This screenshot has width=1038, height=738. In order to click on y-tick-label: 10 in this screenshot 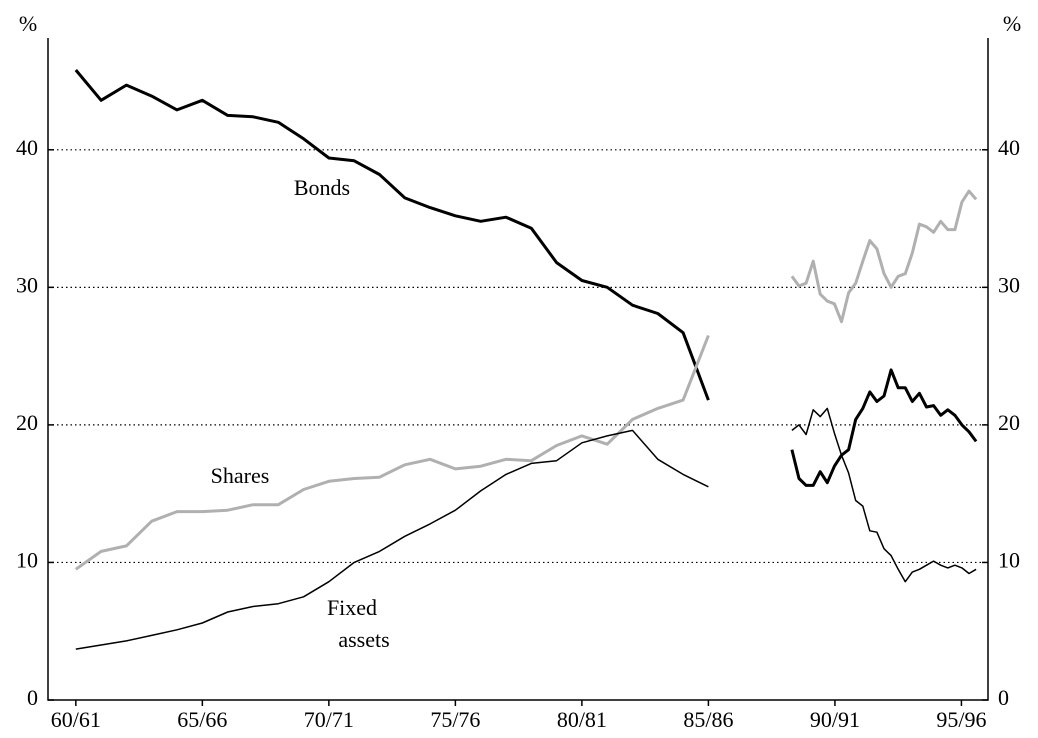, I will do `click(27, 559)`.